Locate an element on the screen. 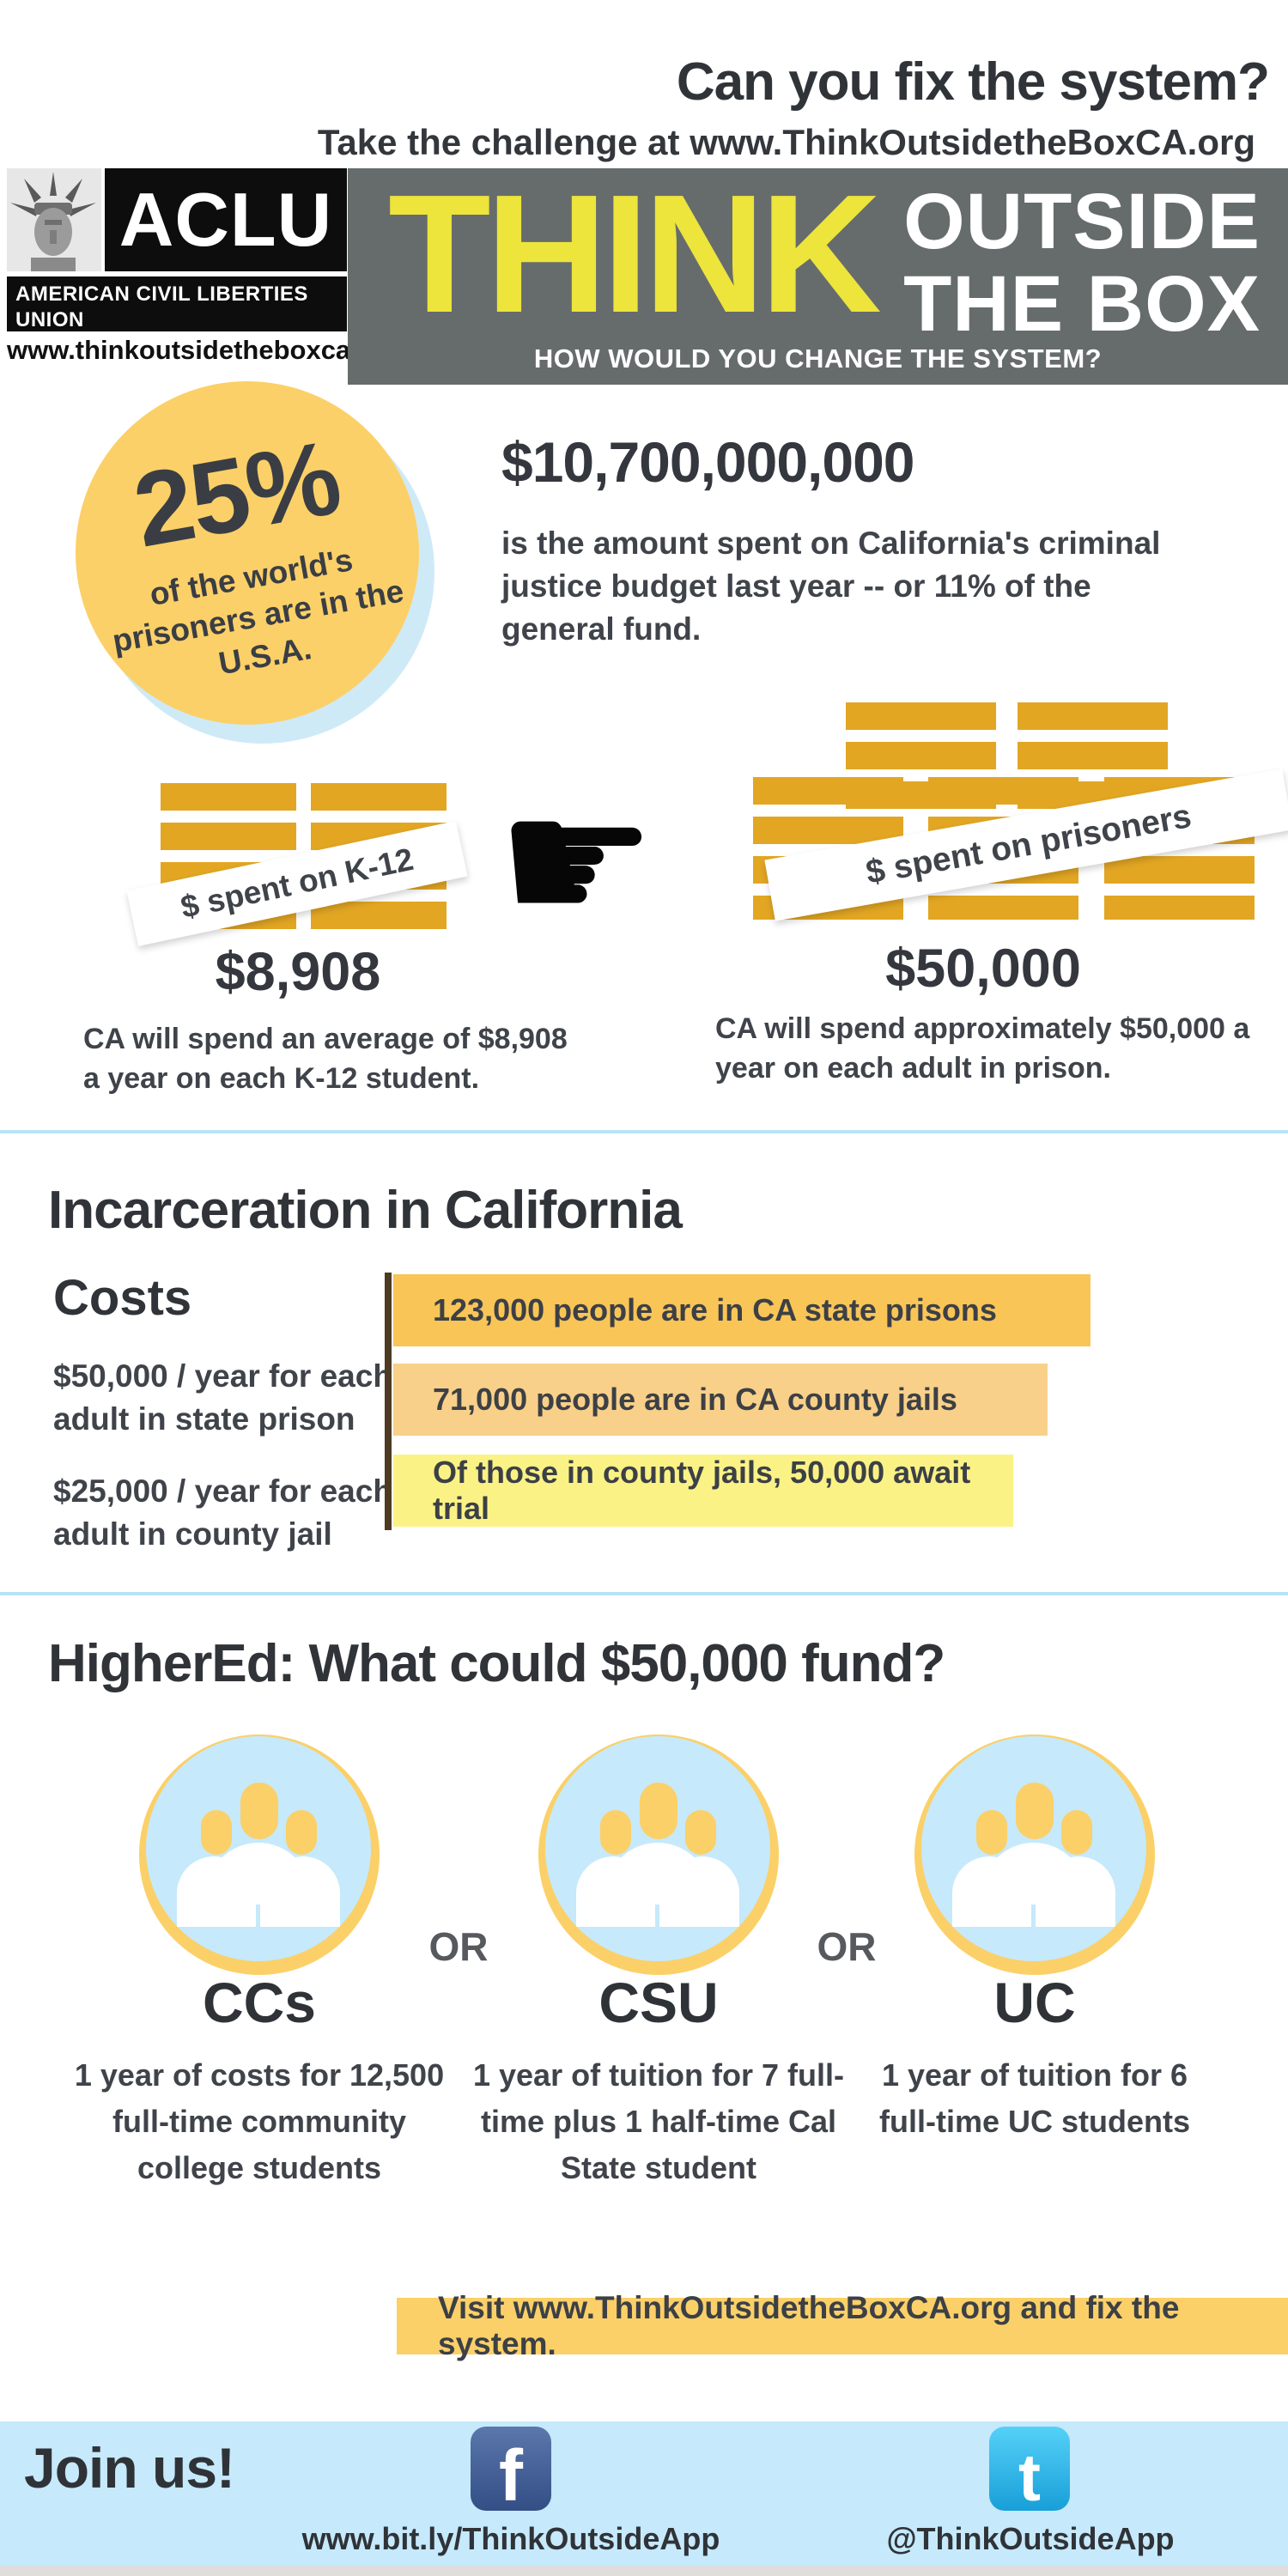 This screenshot has width=1288, height=2576. incarceration-title: Incarceration in California is located at coordinates (366, 1210).